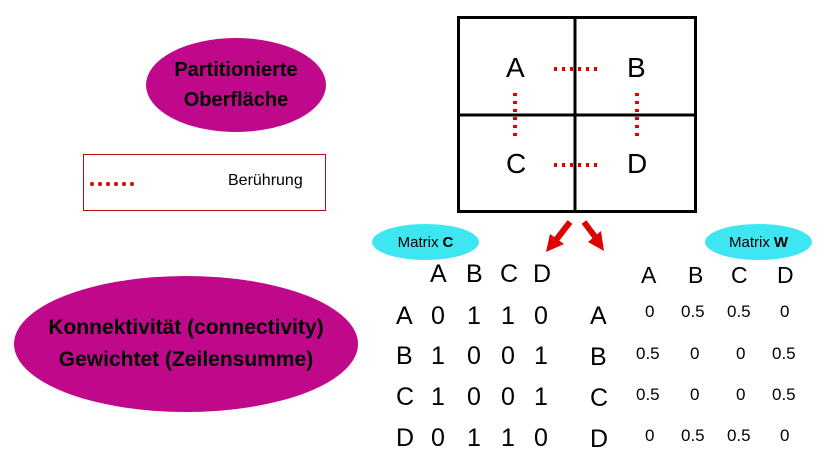 The width and height of the screenshot is (821, 458). What do you see at coordinates (696, 275) in the screenshot?
I see `matrix-w-col-header: B` at bounding box center [696, 275].